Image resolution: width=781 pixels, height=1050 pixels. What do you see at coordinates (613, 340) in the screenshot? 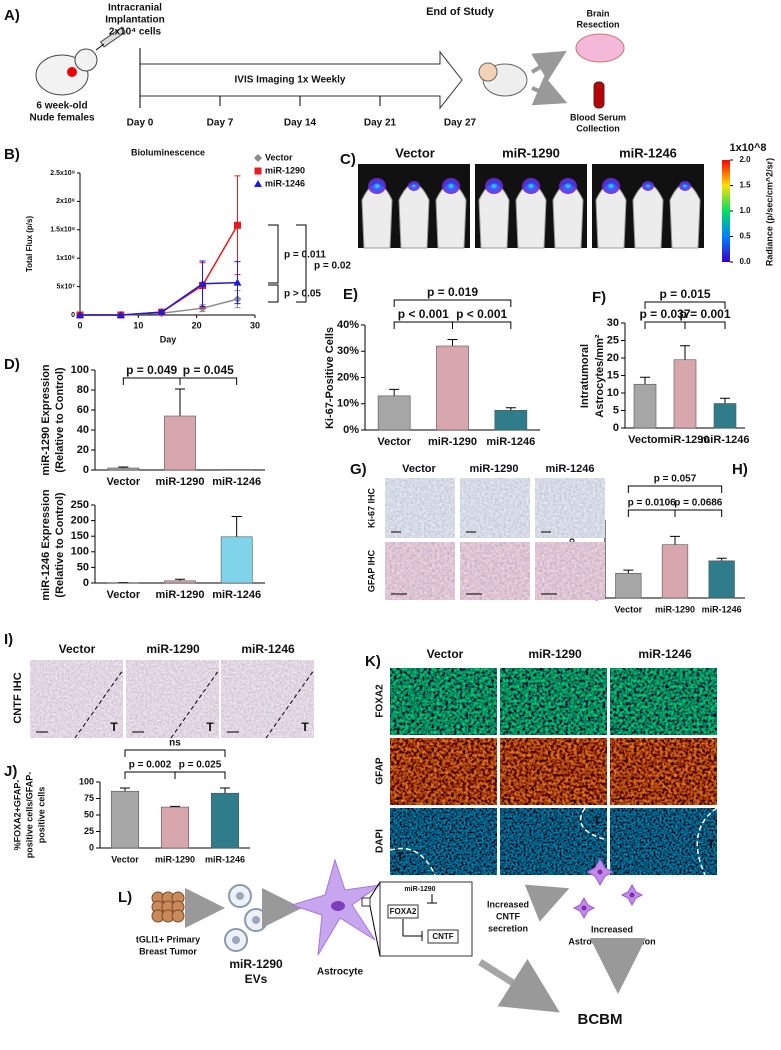
I see `y-tick-label: 25` at bounding box center [613, 340].